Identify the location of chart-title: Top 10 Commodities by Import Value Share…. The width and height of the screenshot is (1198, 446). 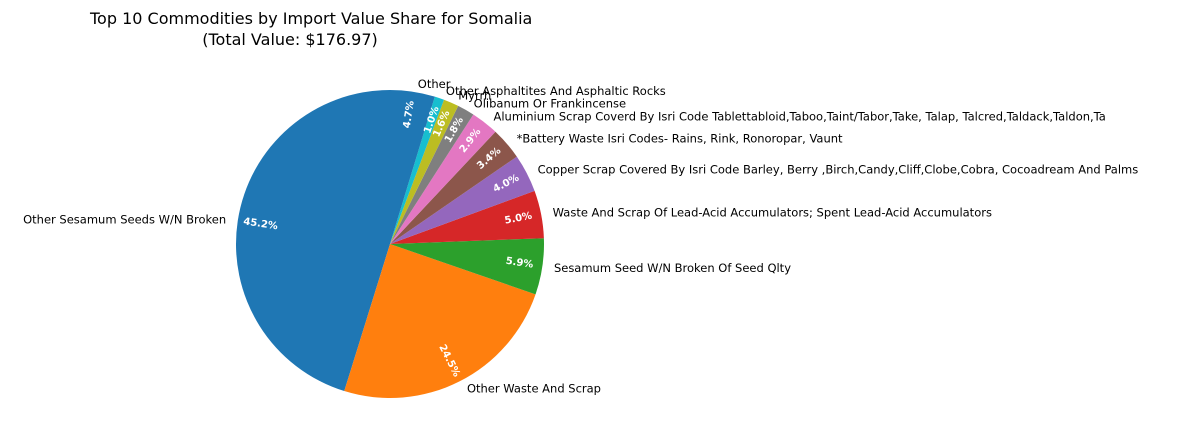
(311, 29).